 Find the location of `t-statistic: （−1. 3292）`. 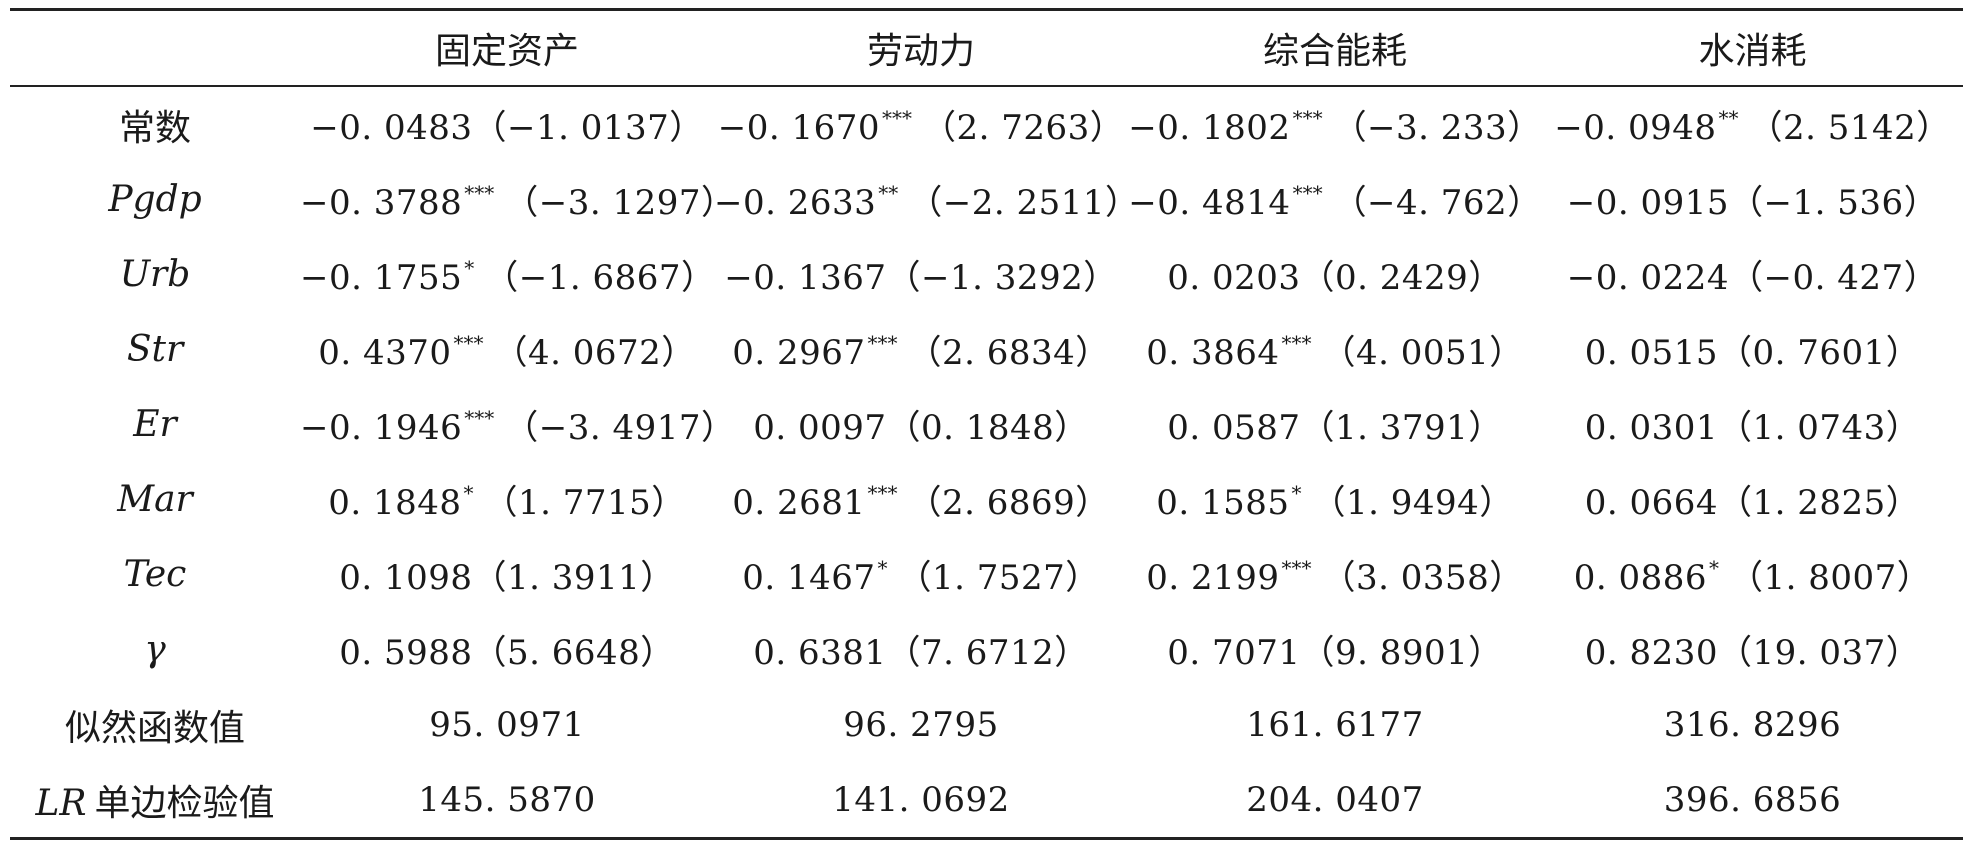

t-statistic: （−1. 3292） is located at coordinates (1002, 278).